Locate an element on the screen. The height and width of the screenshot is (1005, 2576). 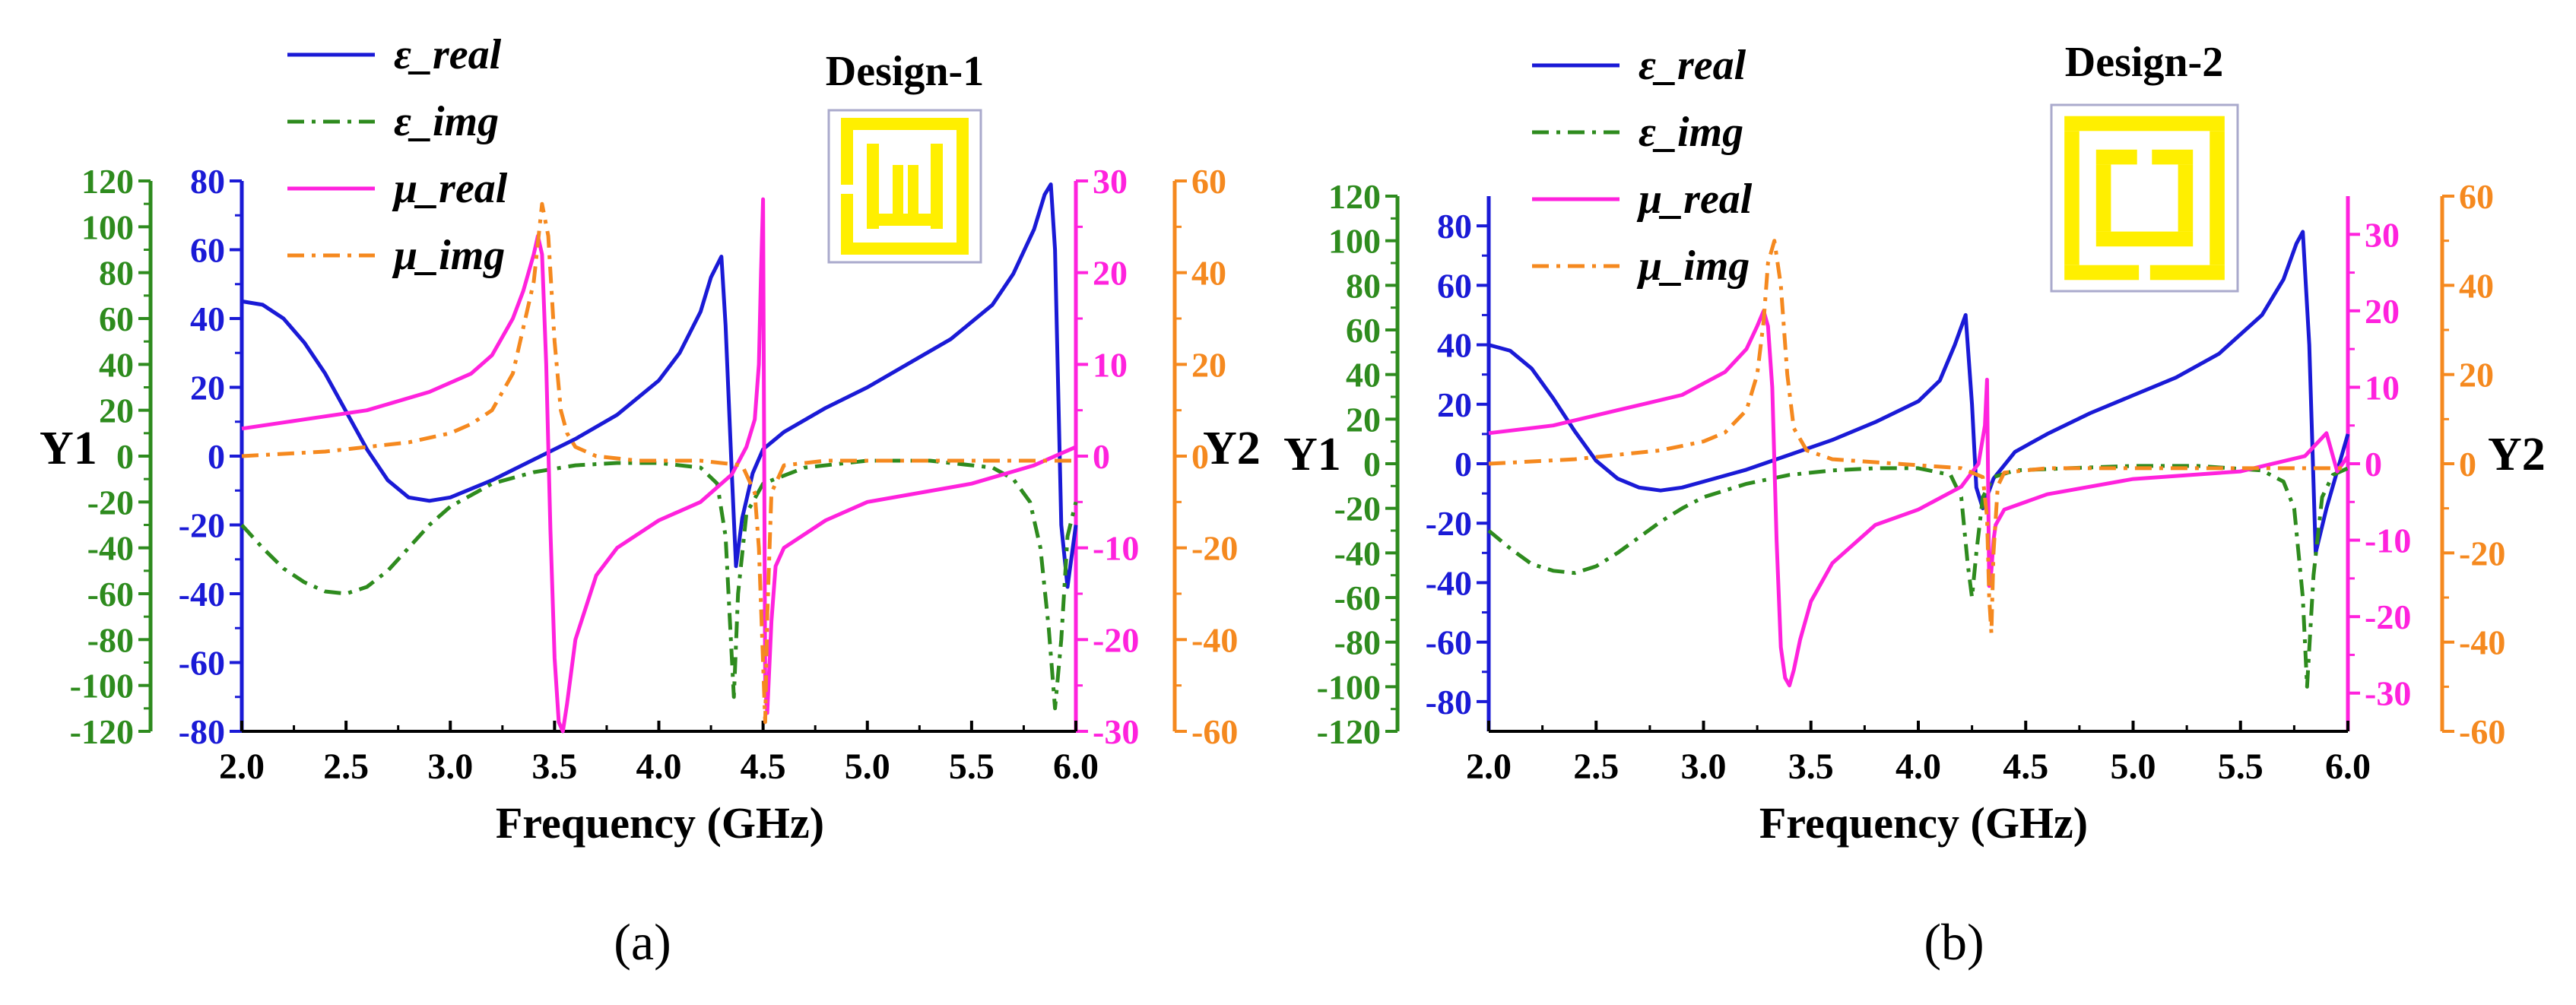
axis-right_outer-tick-label: -40 is located at coordinates (2482, 642).